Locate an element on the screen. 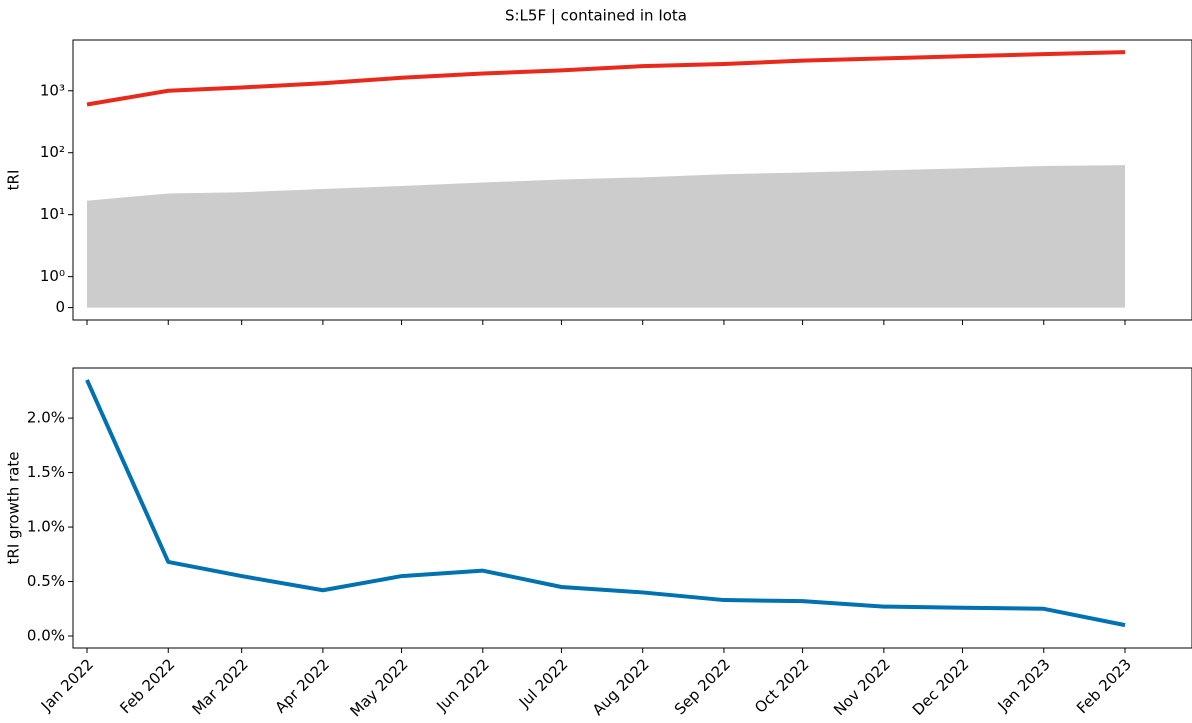 Image resolution: width=1192 pixels, height=723 pixels. line is located at coordinates (606, 78).